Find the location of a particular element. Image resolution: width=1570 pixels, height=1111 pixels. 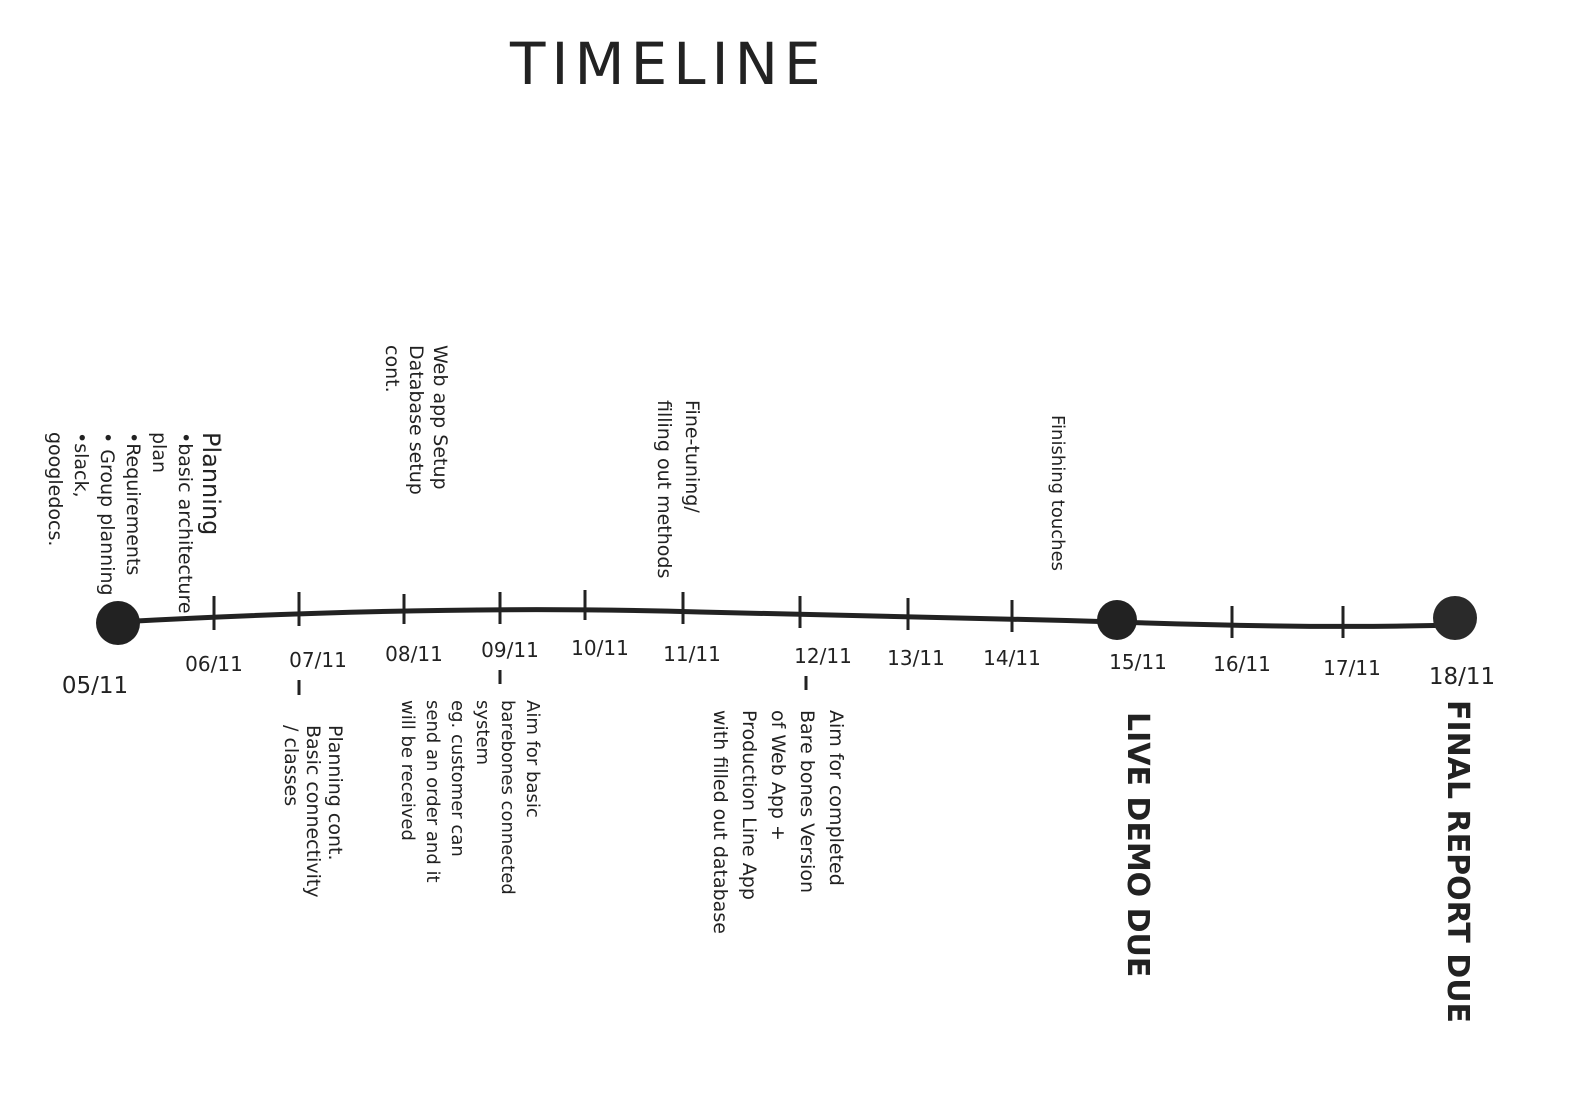

annotation-line: barebones connected is located at coordinates (507, 797).